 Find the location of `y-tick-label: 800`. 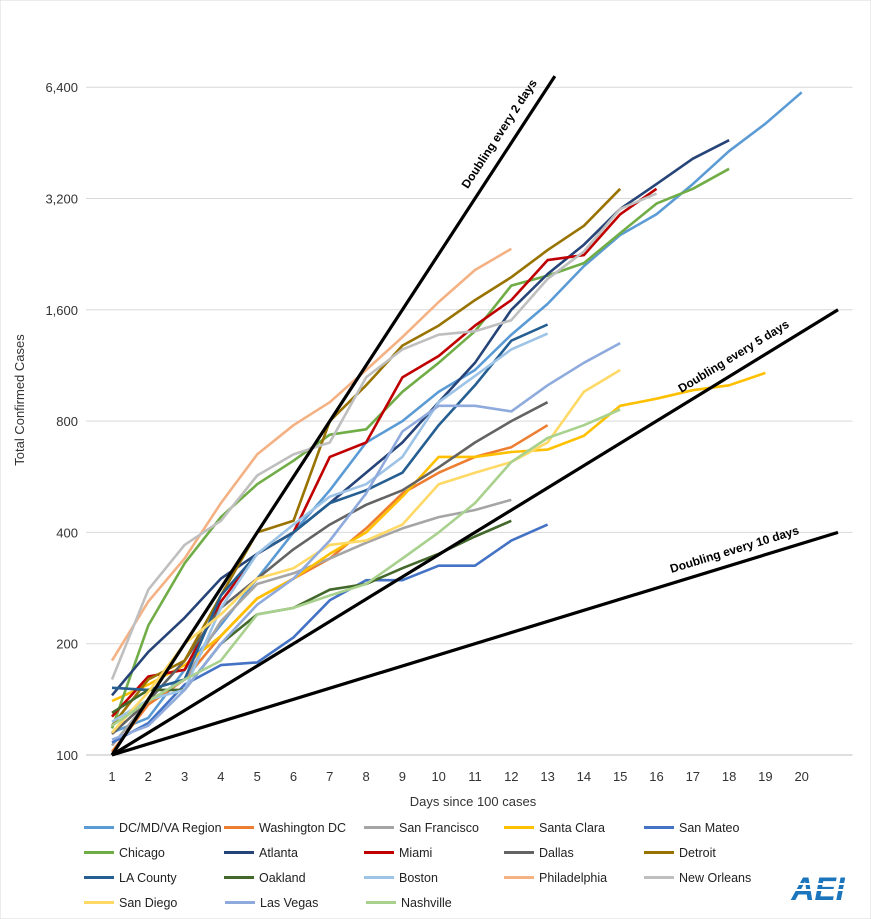

y-tick-label: 800 is located at coordinates (67, 421).